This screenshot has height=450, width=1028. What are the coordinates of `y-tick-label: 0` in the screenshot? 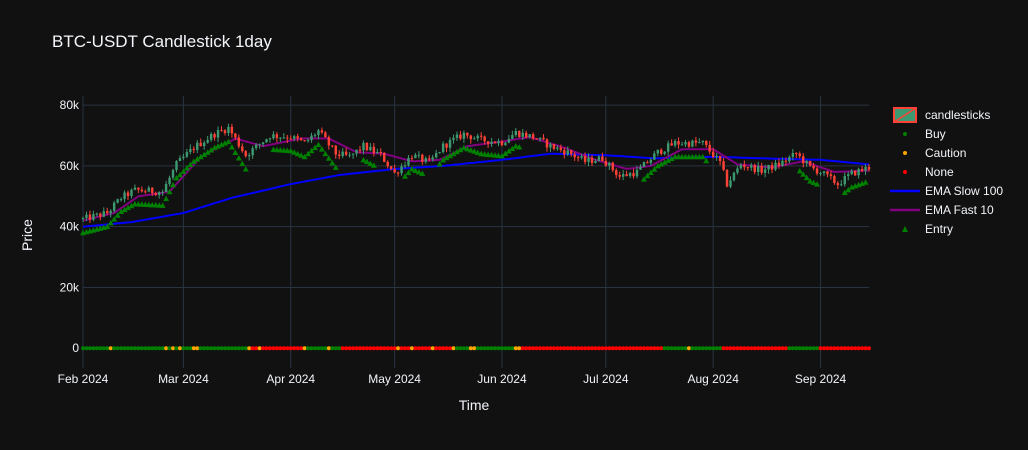 It's located at (75, 348).